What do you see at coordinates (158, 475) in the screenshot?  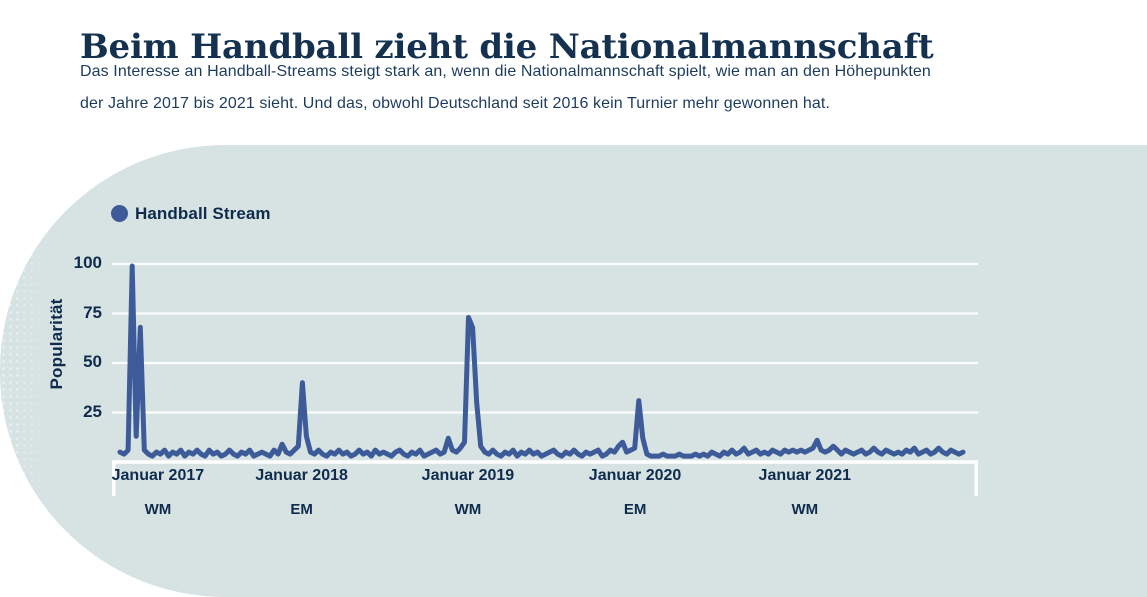 I see `x-tick-label-2017: Januar 2017` at bounding box center [158, 475].